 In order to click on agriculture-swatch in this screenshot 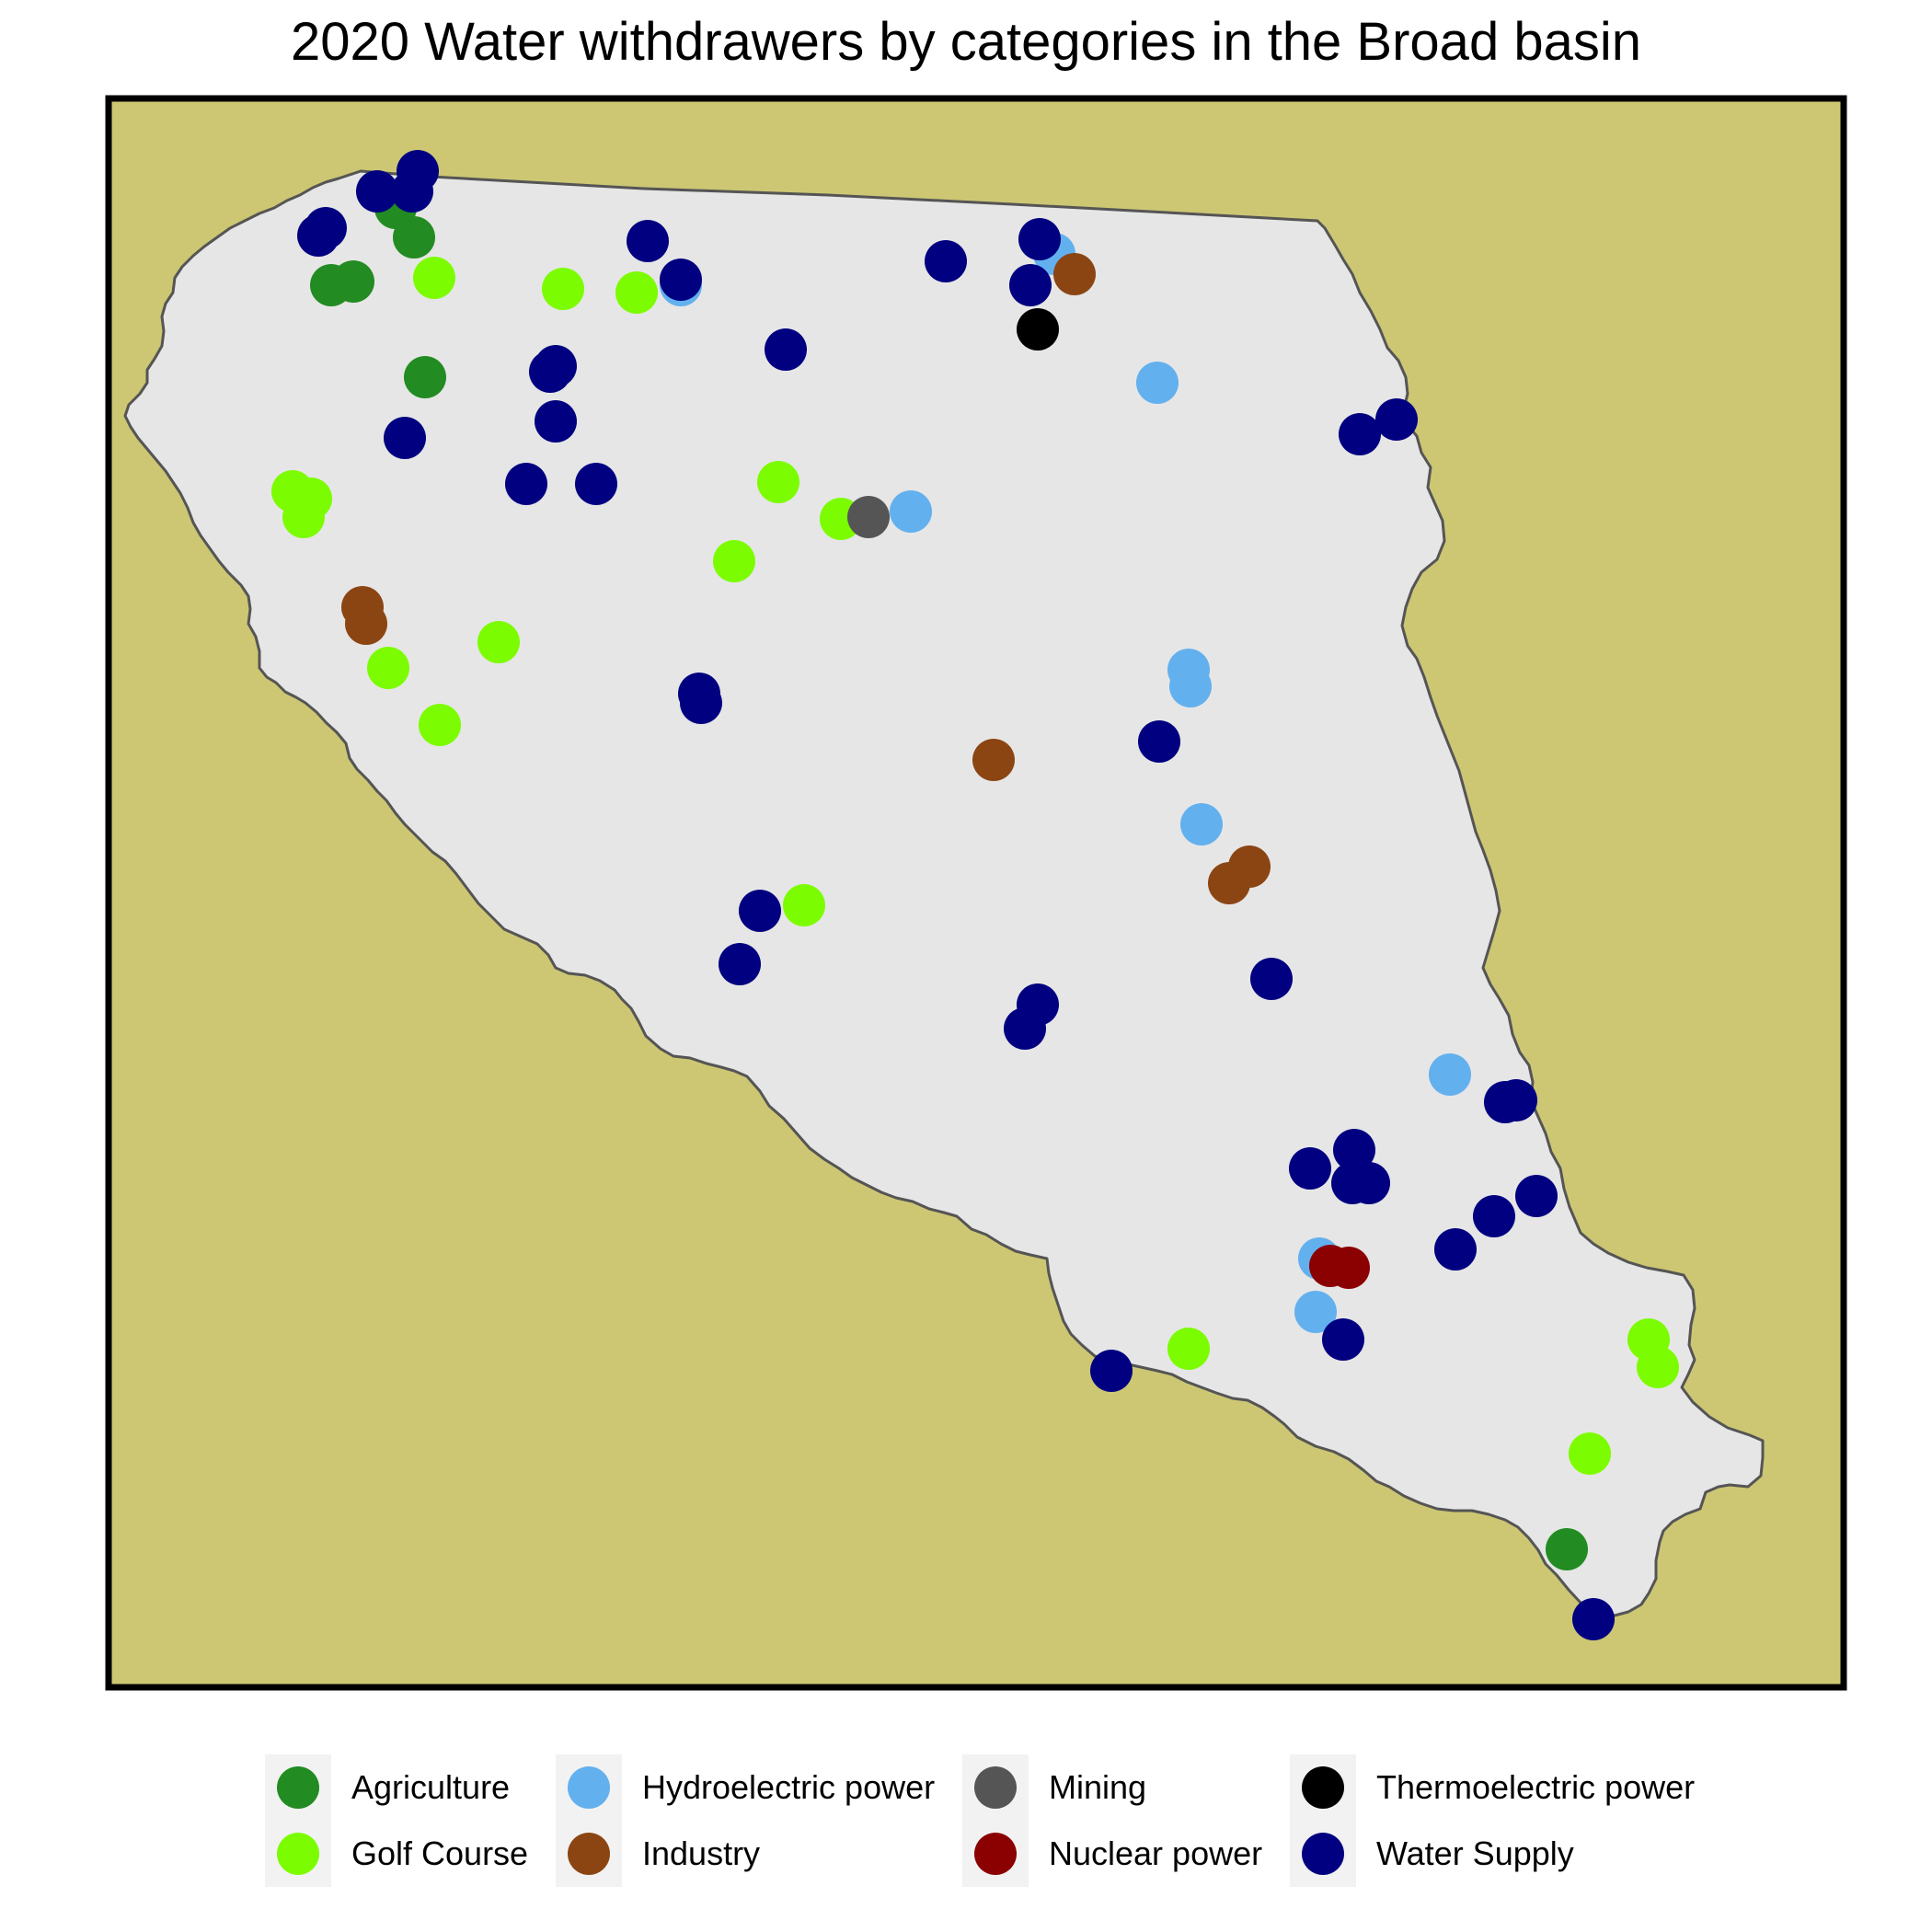, I will do `click(298, 1787)`.